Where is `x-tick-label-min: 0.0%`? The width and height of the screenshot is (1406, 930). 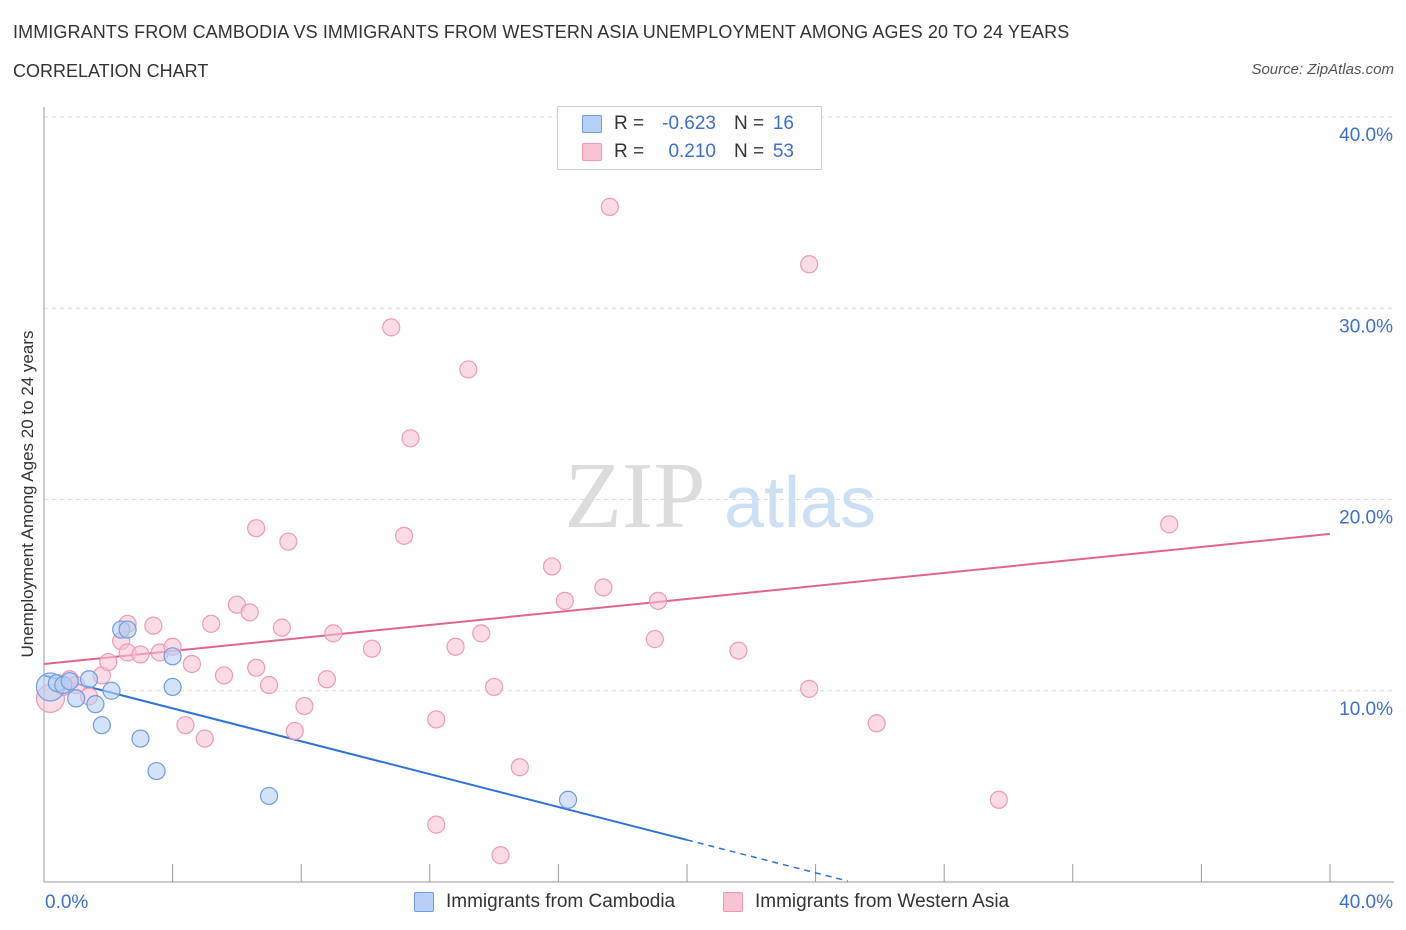 x-tick-label-min: 0.0% is located at coordinates (66, 902).